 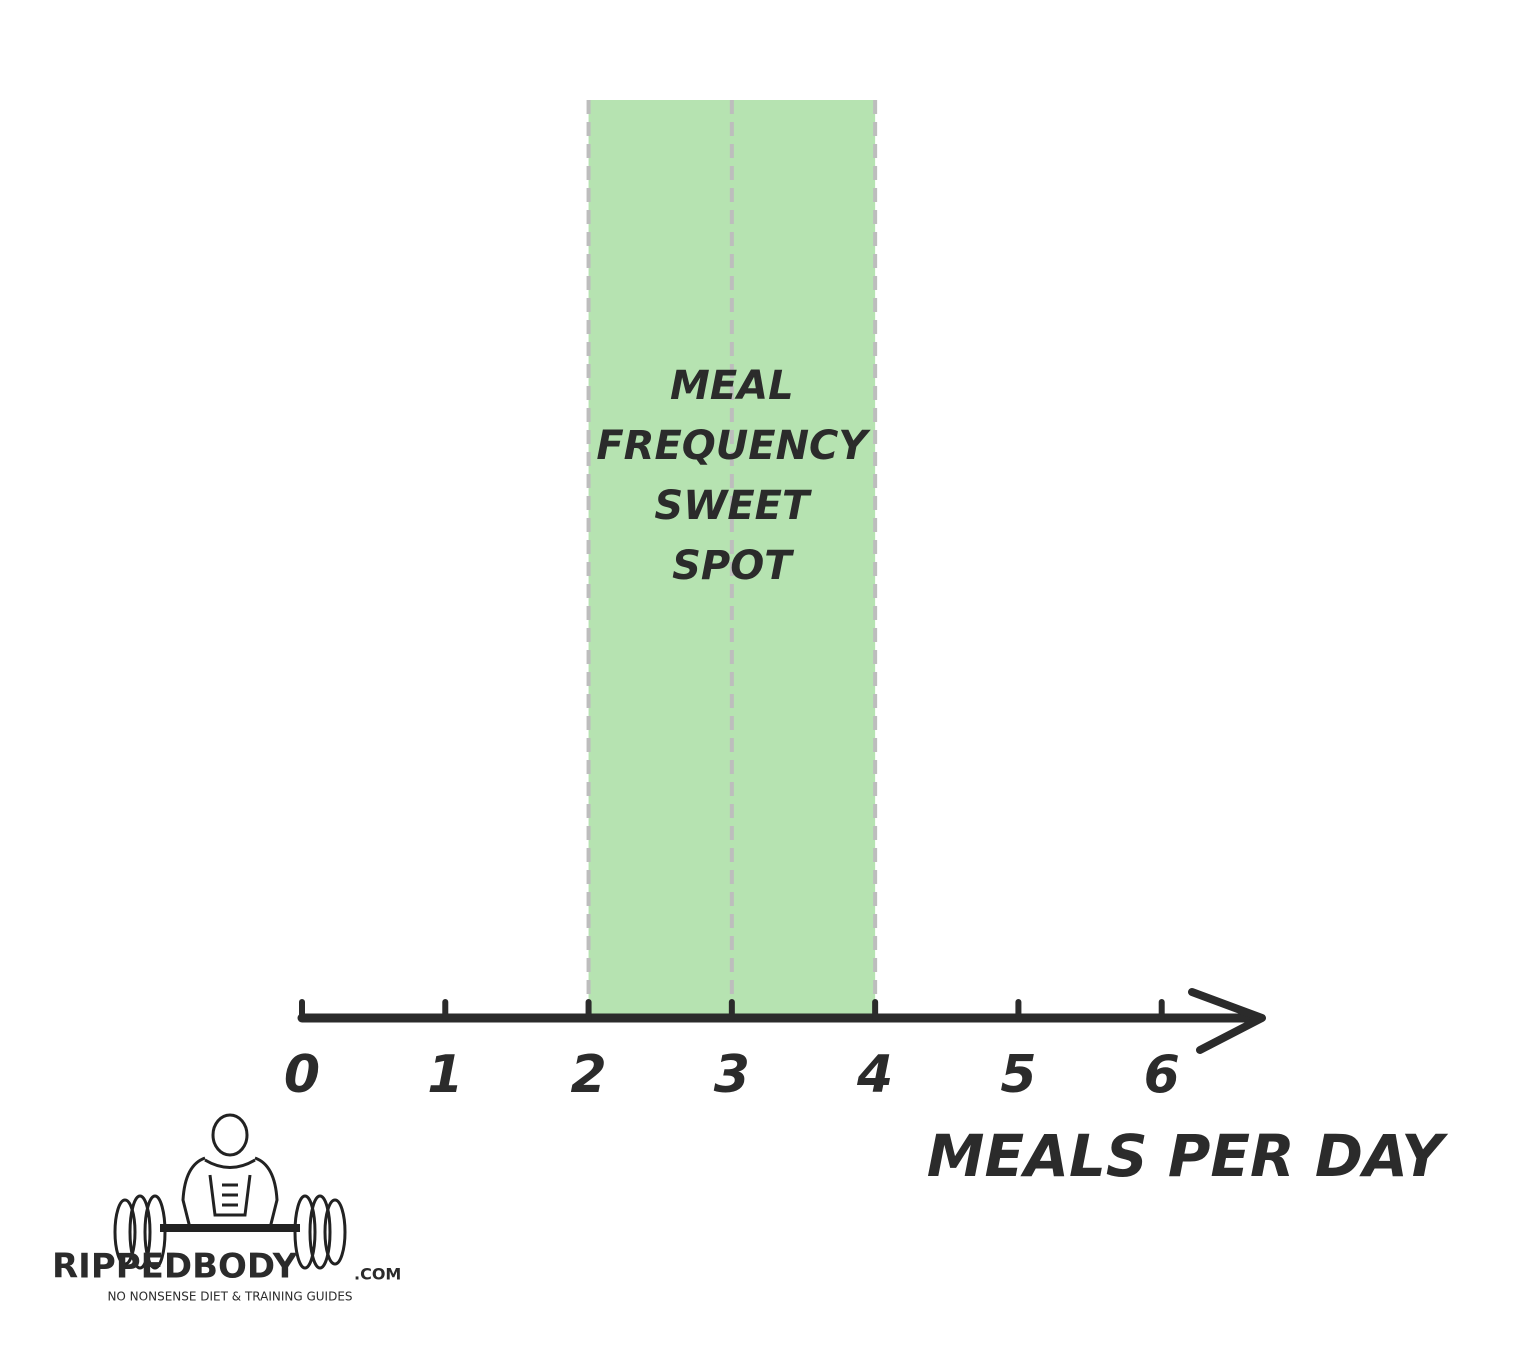 What do you see at coordinates (230, 1191) in the screenshot?
I see `logo-icon` at bounding box center [230, 1191].